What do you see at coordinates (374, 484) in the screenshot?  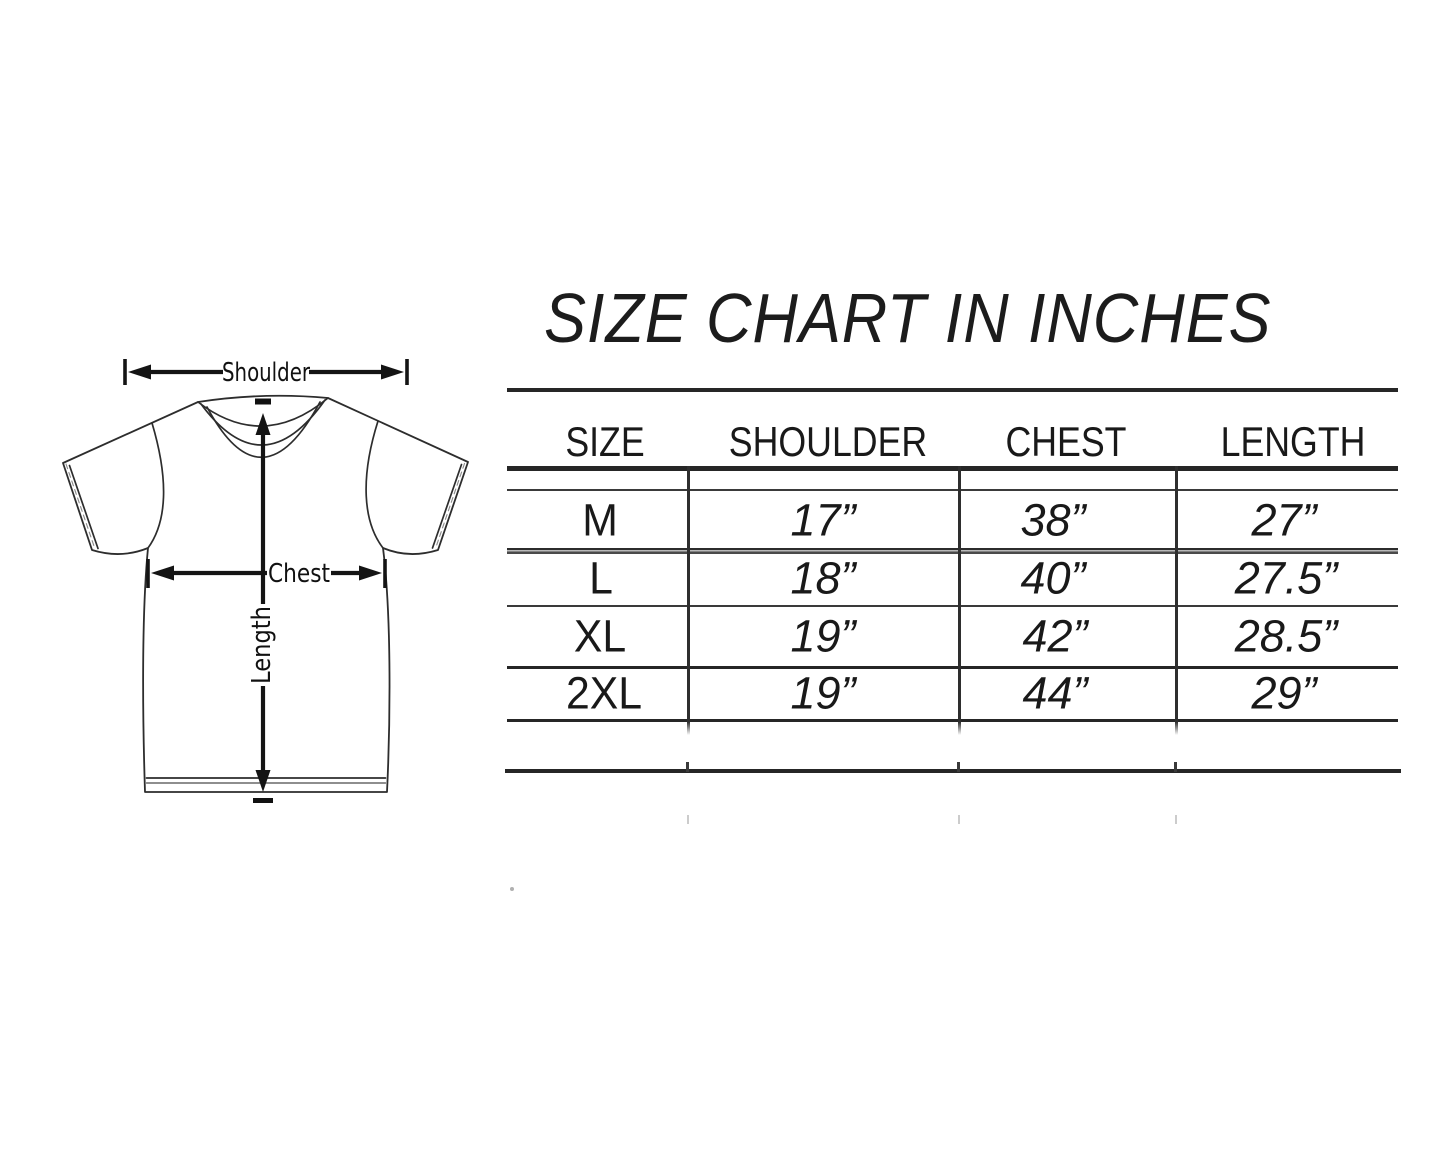 I see `right-armhole-seam` at bounding box center [374, 484].